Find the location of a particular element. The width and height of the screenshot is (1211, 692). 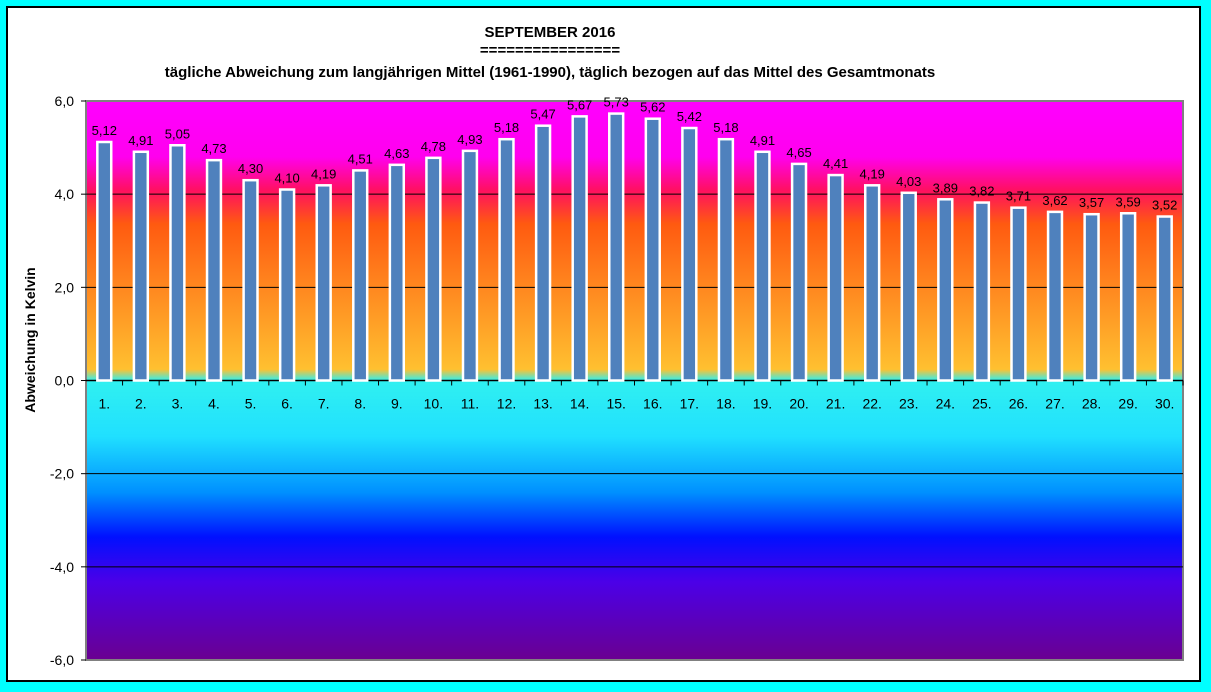

data-label: 5,12 is located at coordinates (104, 130).